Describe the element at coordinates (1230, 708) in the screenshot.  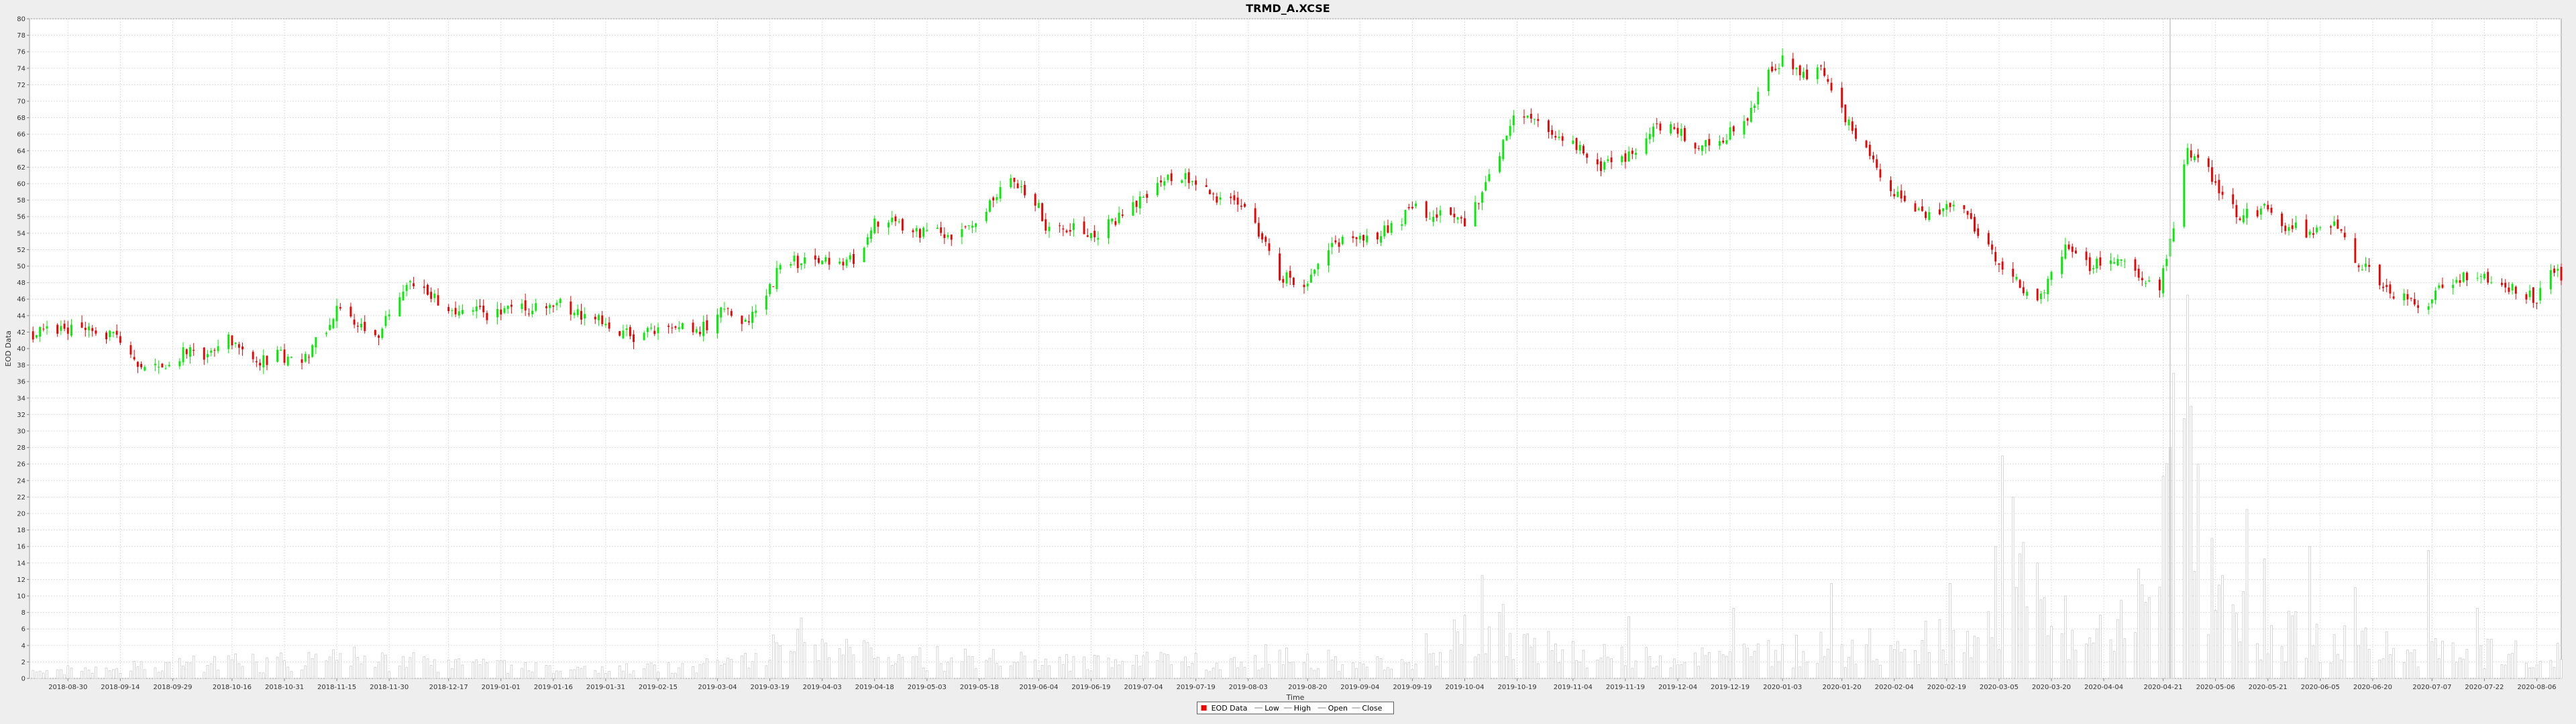
I see `legend-label: EOD Data` at that location.